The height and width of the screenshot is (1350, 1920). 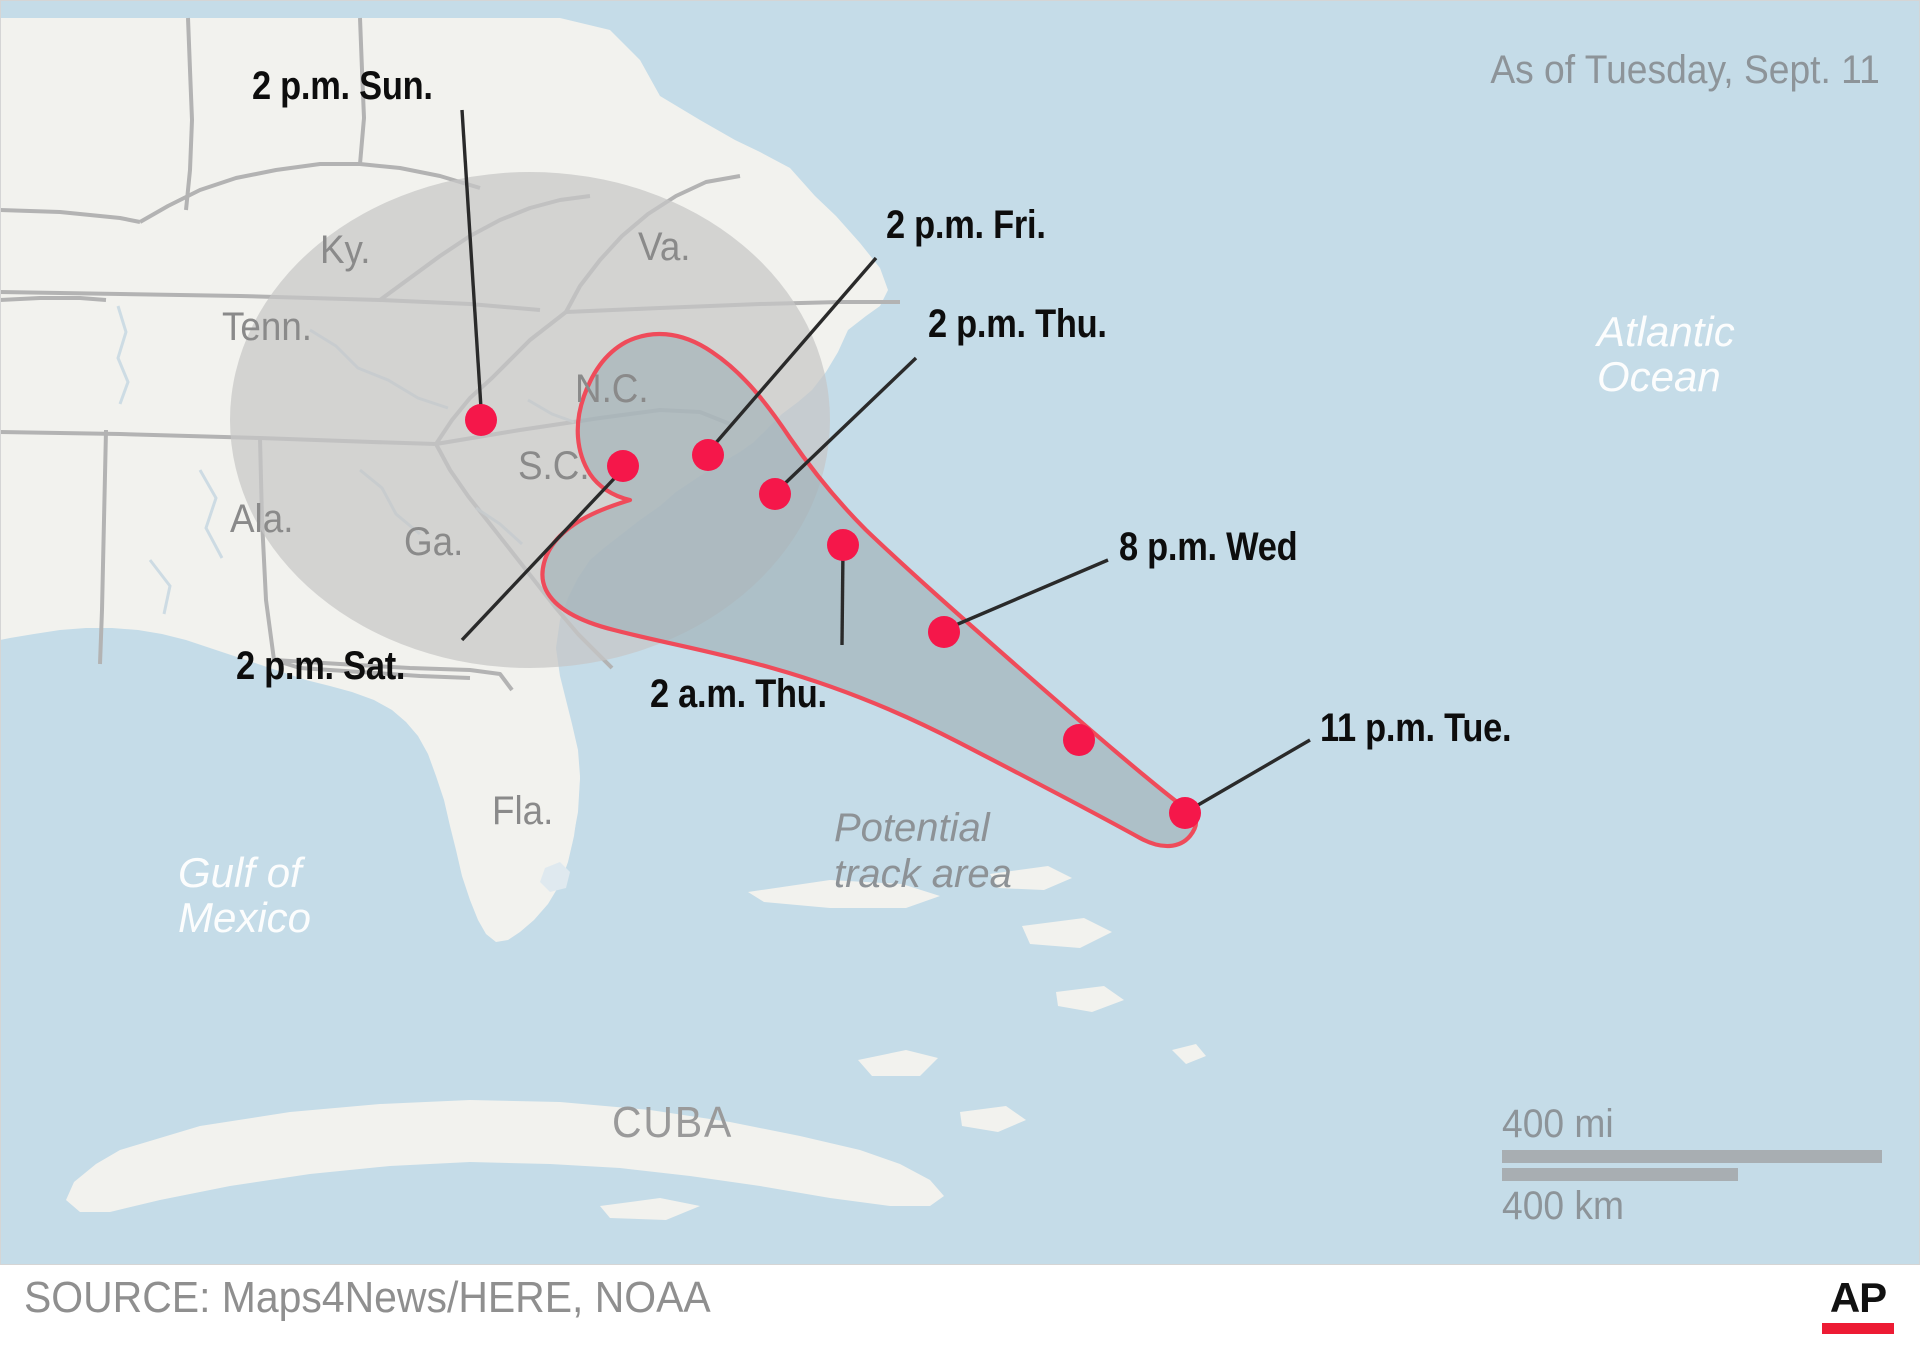 I want to click on leader-sat, so click(x=544, y=553).